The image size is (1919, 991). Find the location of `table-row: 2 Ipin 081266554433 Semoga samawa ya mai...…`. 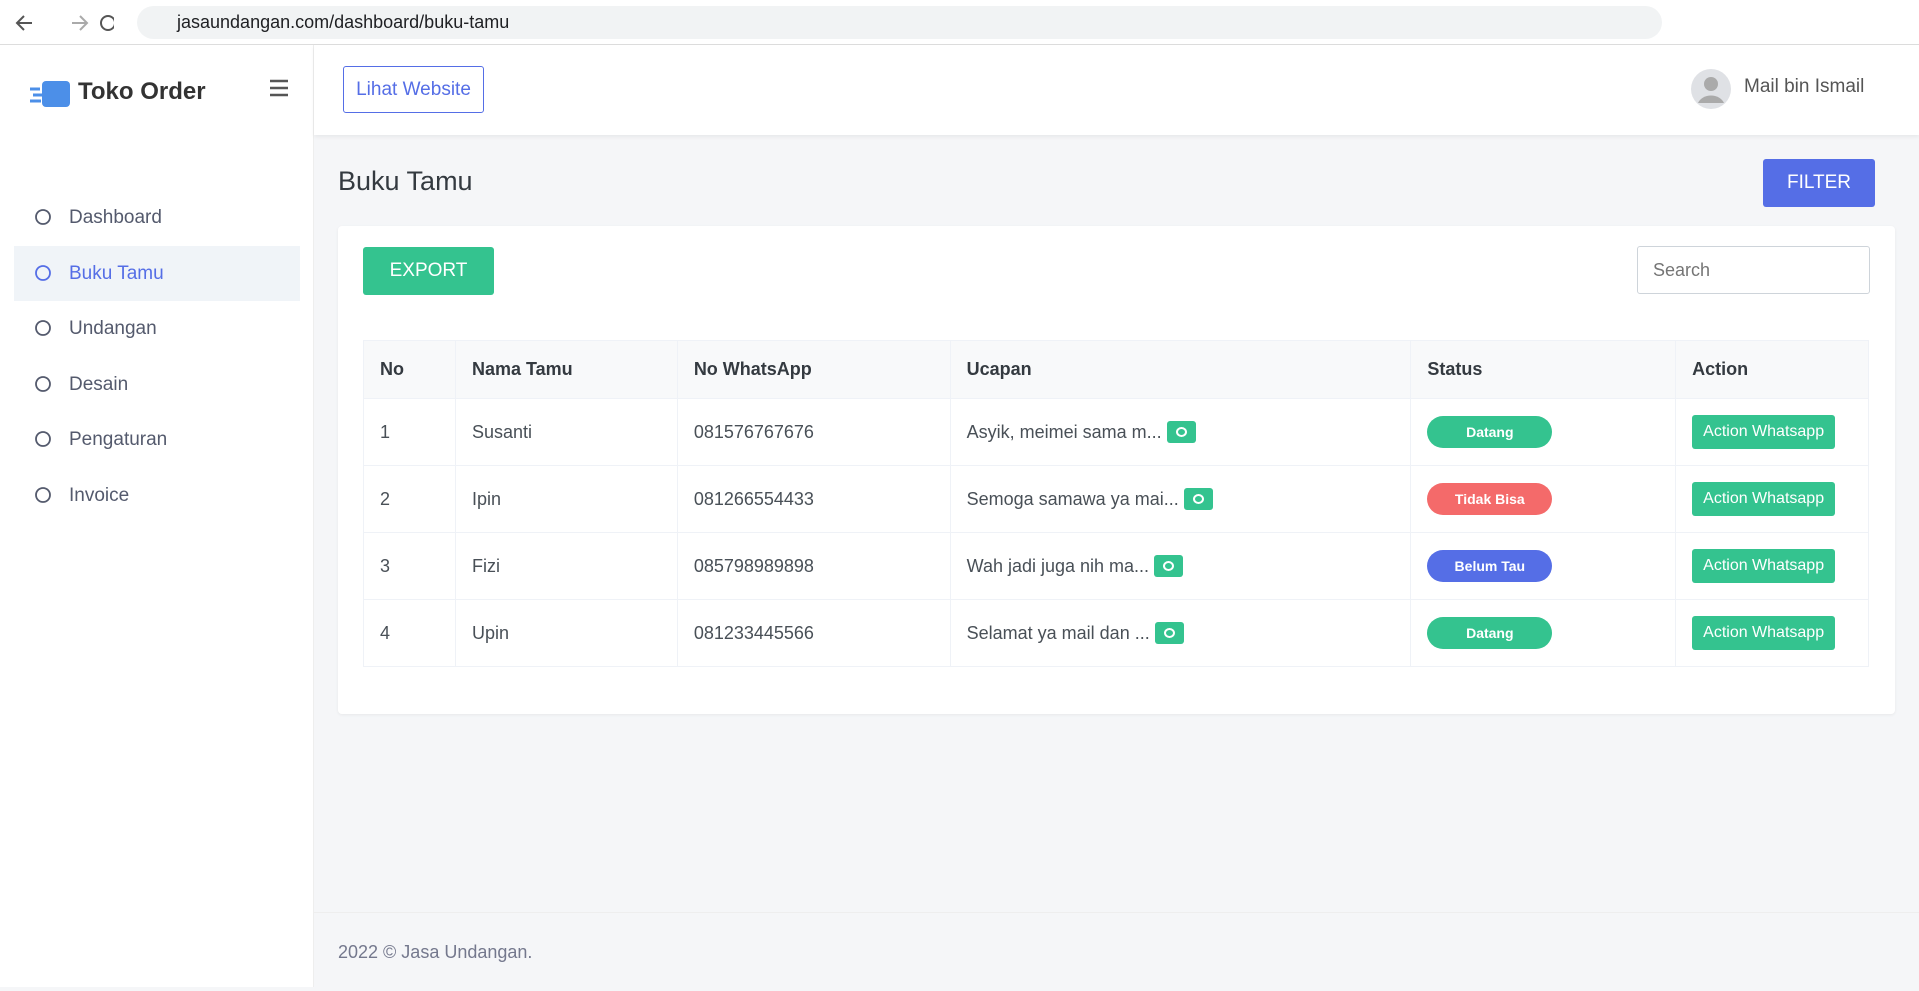

table-row: 2 Ipin 081266554433 Semoga samawa ya mai...… is located at coordinates (1116, 499).